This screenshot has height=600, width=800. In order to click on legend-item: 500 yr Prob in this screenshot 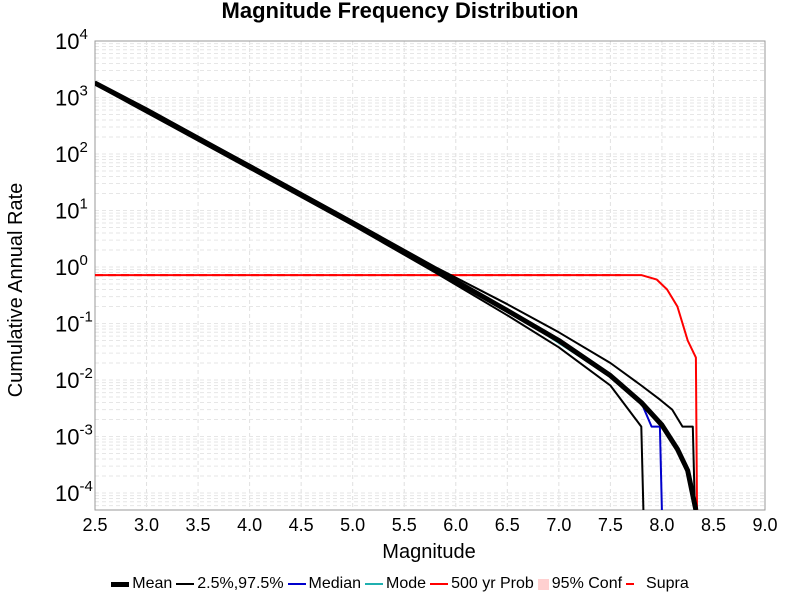, I will do `click(482, 584)`.